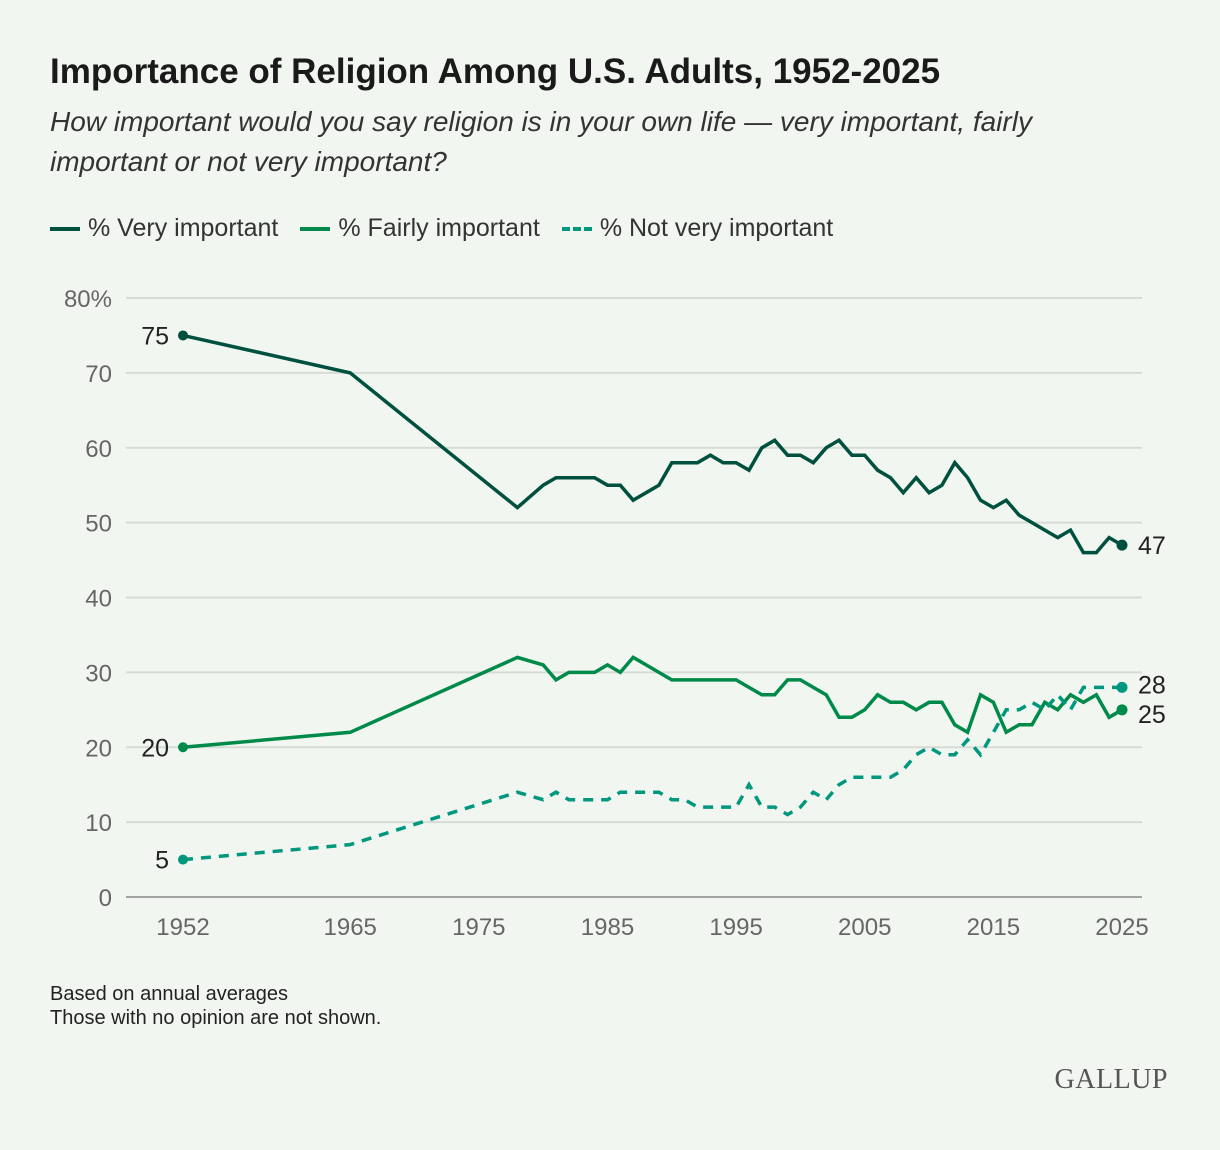 This screenshot has height=1150, width=1220. Describe the element at coordinates (98, 673) in the screenshot. I see `y-tick-label: 30` at that location.